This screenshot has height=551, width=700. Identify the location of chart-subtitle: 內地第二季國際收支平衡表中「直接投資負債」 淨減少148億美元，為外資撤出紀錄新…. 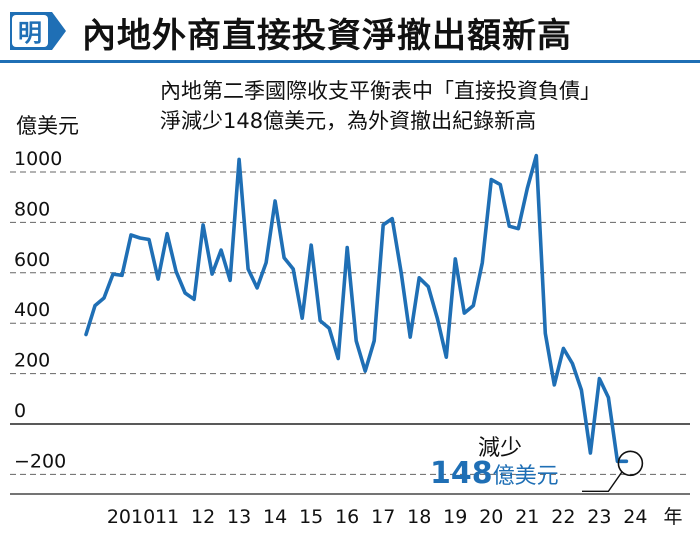
(380, 106).